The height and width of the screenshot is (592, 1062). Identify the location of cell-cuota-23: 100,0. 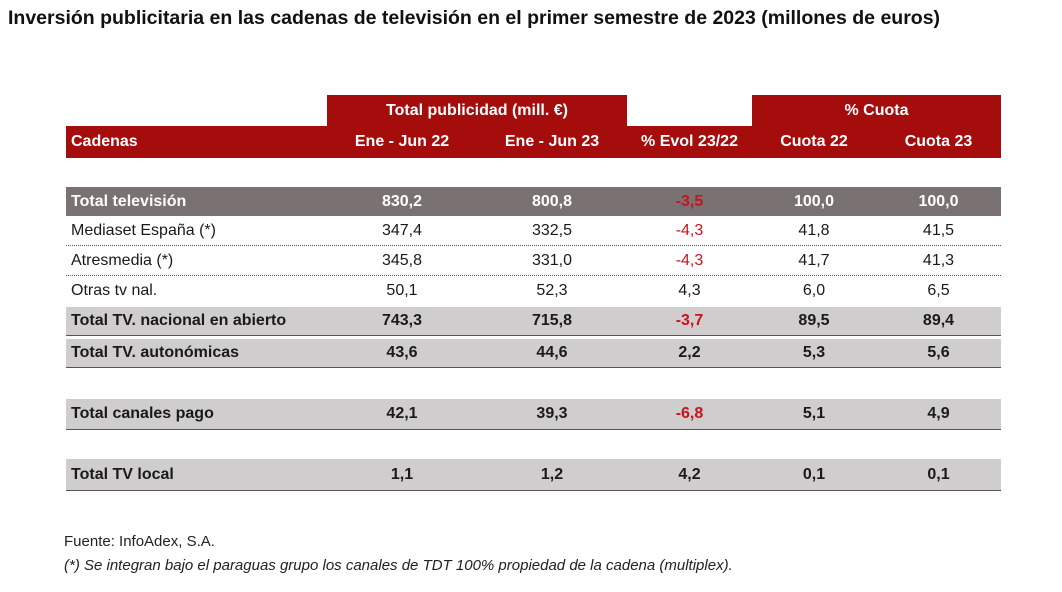
(938, 201).